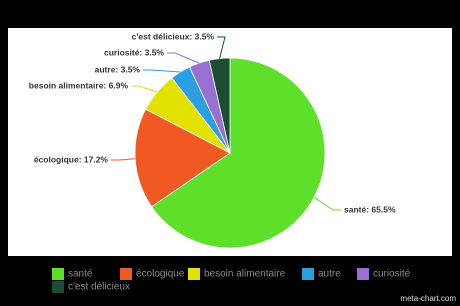 This screenshot has width=460, height=306. I want to click on legend-label: besoin alimentaire, so click(245, 274).